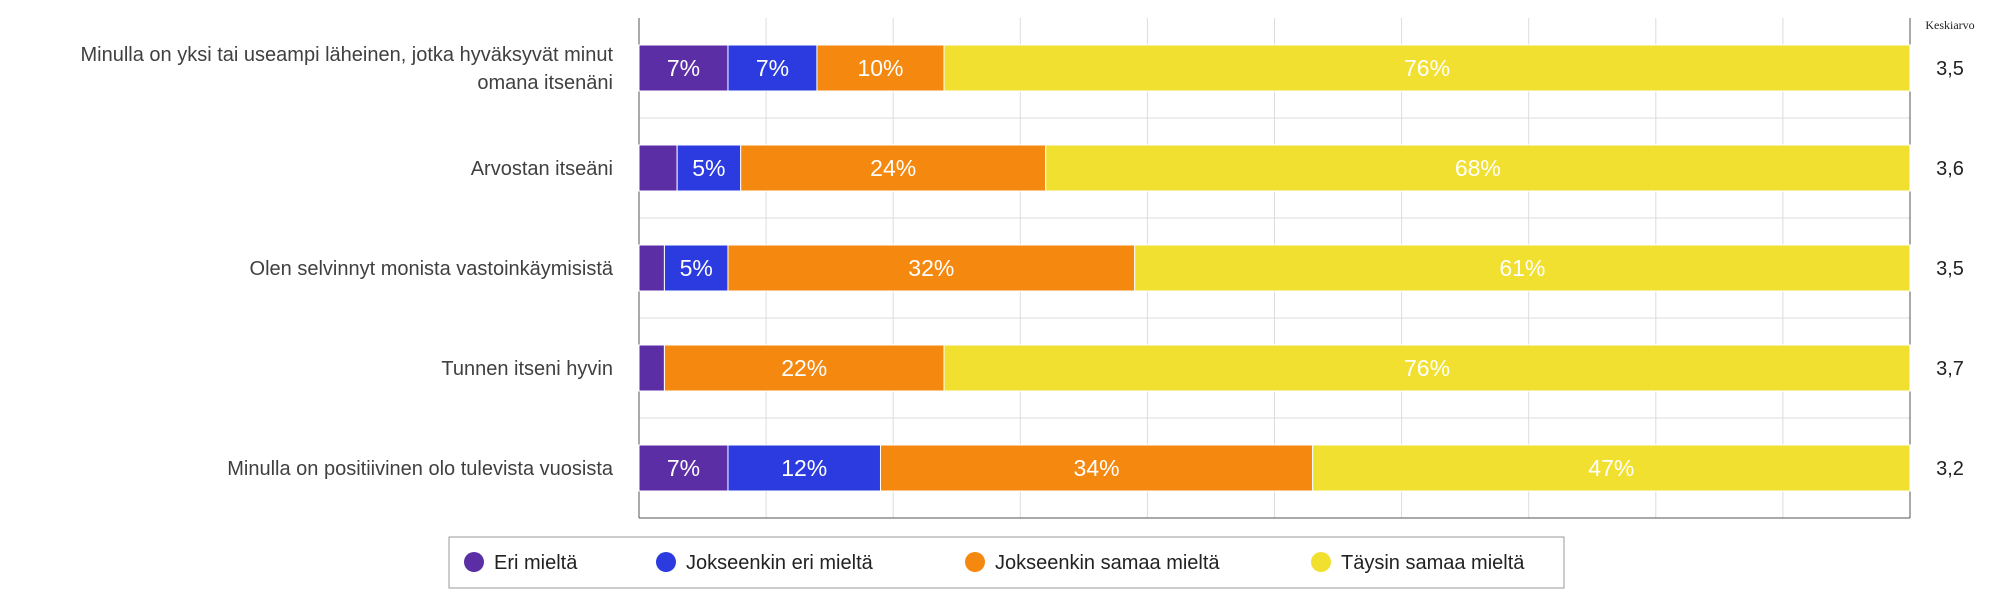  I want to click on data-label: 34%, so click(1097, 468).